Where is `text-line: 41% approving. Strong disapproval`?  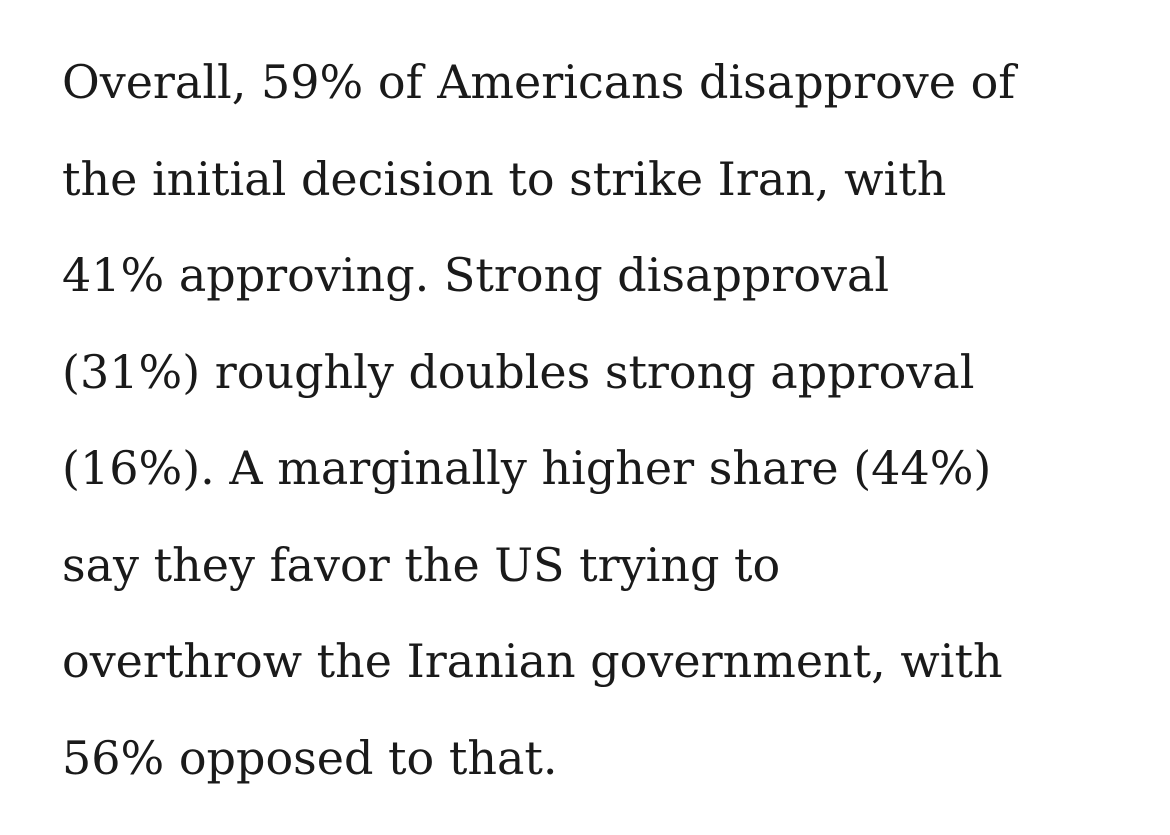 text-line: 41% approving. Strong disapproval is located at coordinates (476, 275).